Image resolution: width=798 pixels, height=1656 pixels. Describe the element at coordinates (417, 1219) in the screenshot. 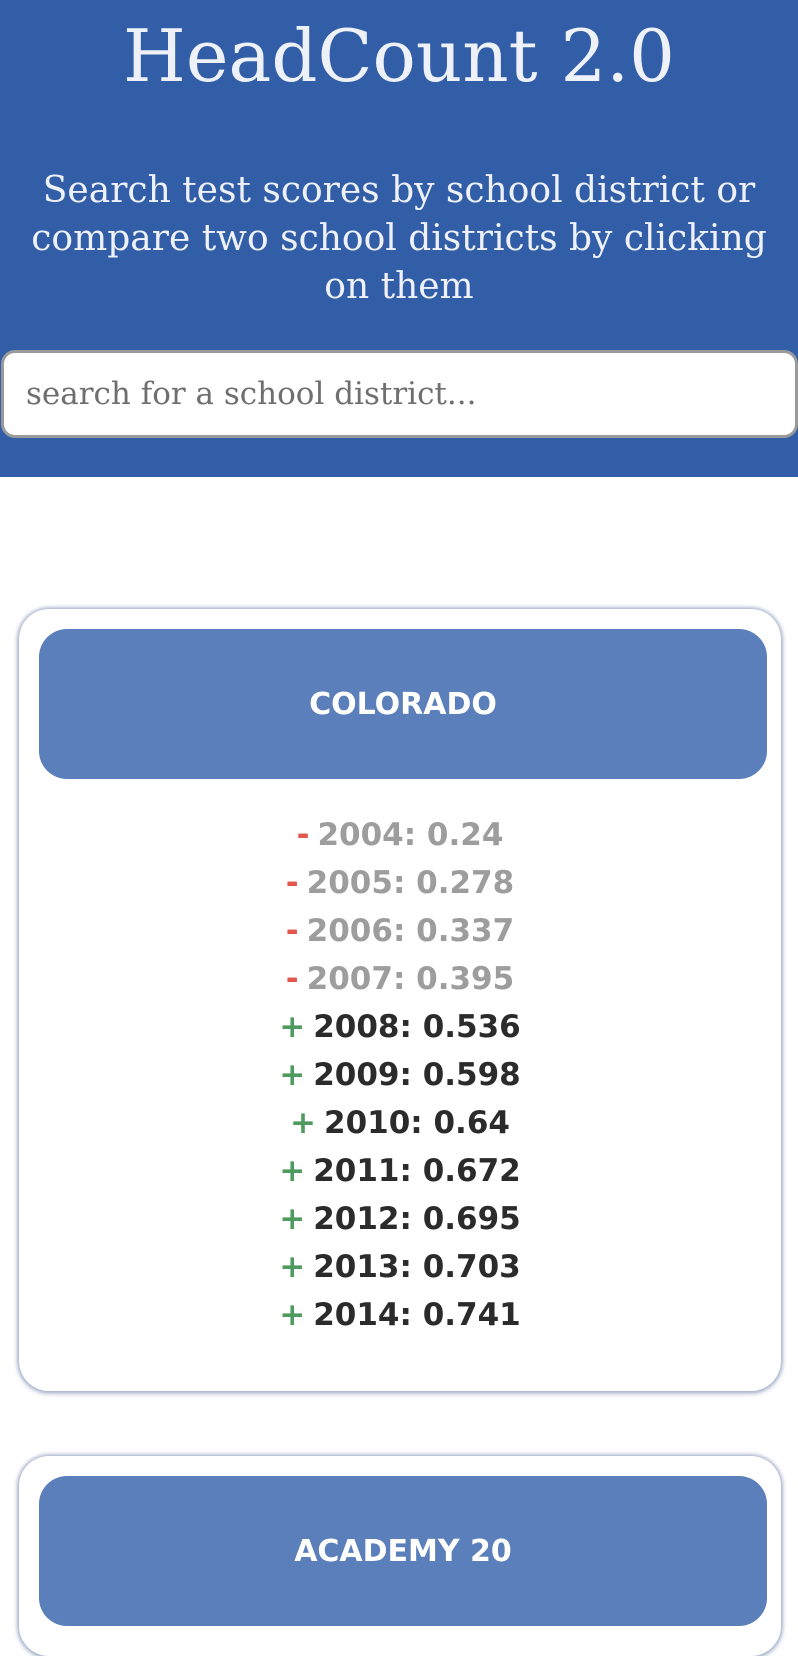

I see `score-text: 2012: 0.695` at that location.